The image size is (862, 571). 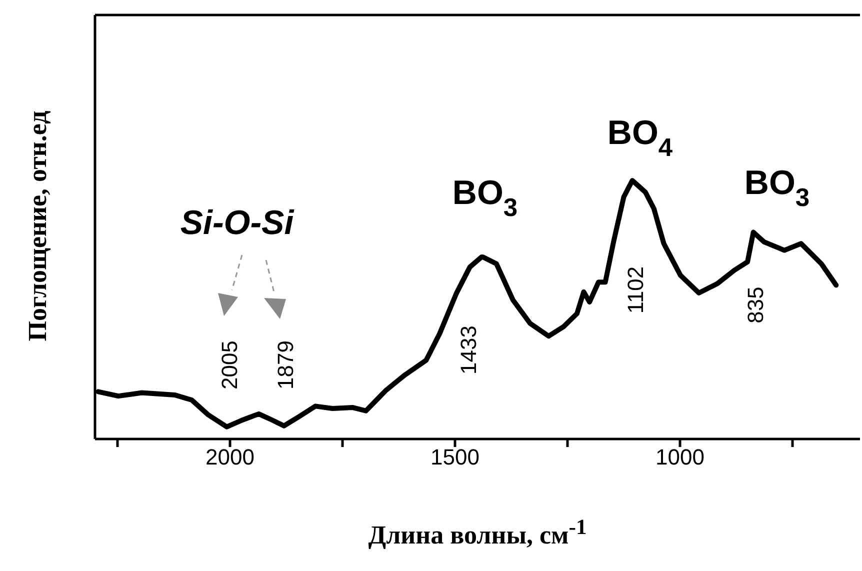 What do you see at coordinates (635, 290) in the screenshot?
I see `annotation: 1102` at bounding box center [635, 290].